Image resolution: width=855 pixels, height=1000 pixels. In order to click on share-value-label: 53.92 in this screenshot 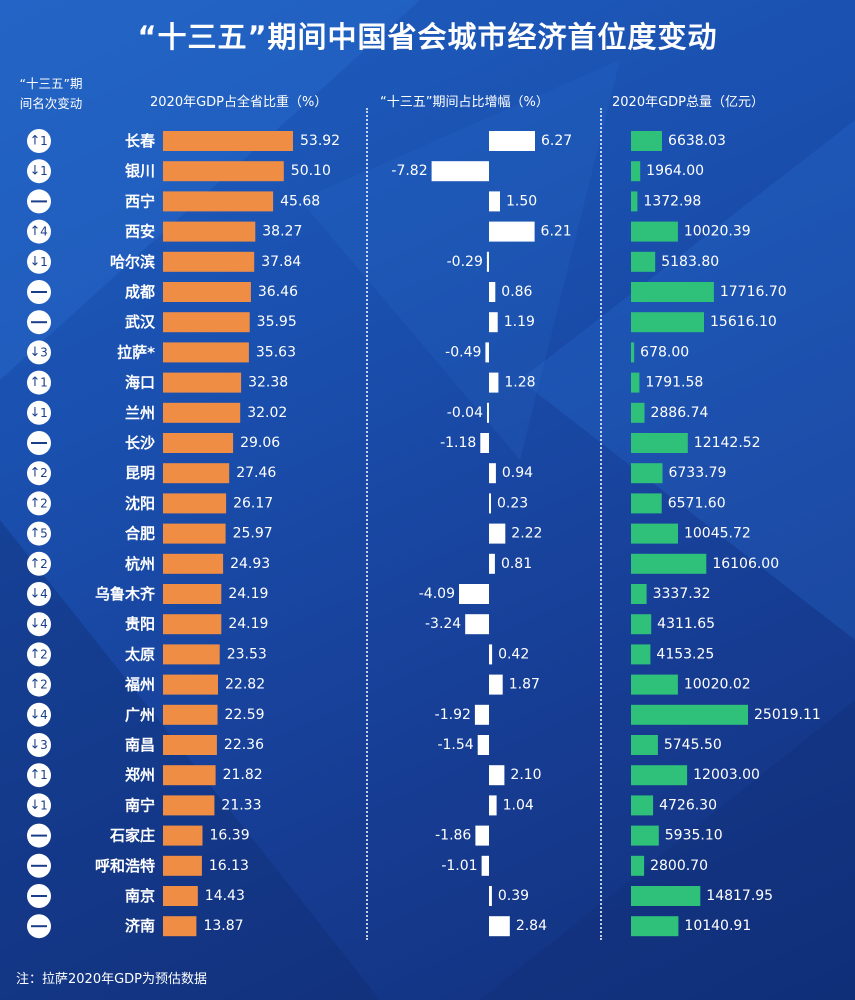, I will do `click(320, 141)`.